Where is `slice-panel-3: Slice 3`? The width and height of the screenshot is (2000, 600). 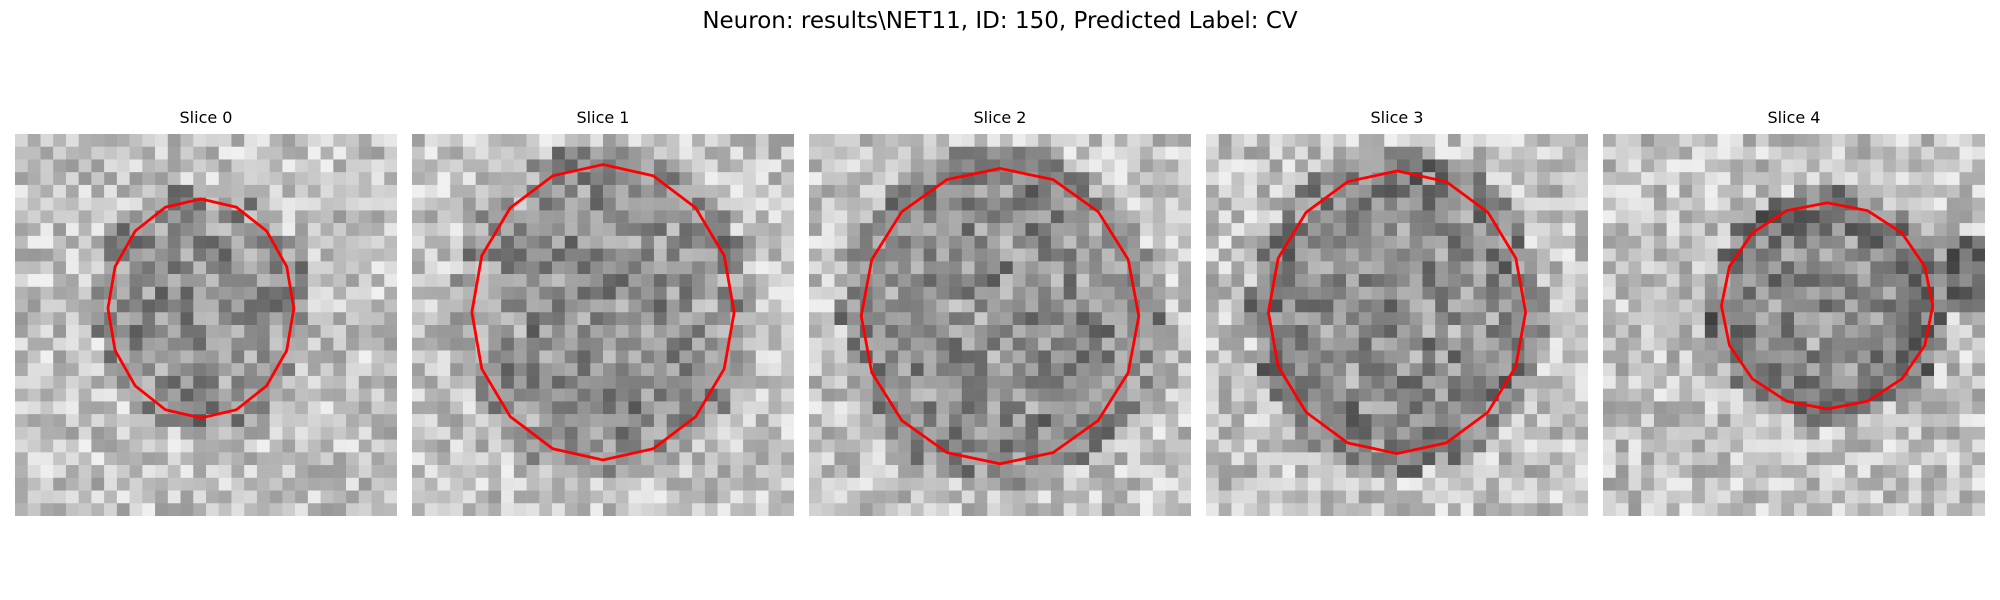 slice-panel-3: Slice 3 is located at coordinates (1397, 314).